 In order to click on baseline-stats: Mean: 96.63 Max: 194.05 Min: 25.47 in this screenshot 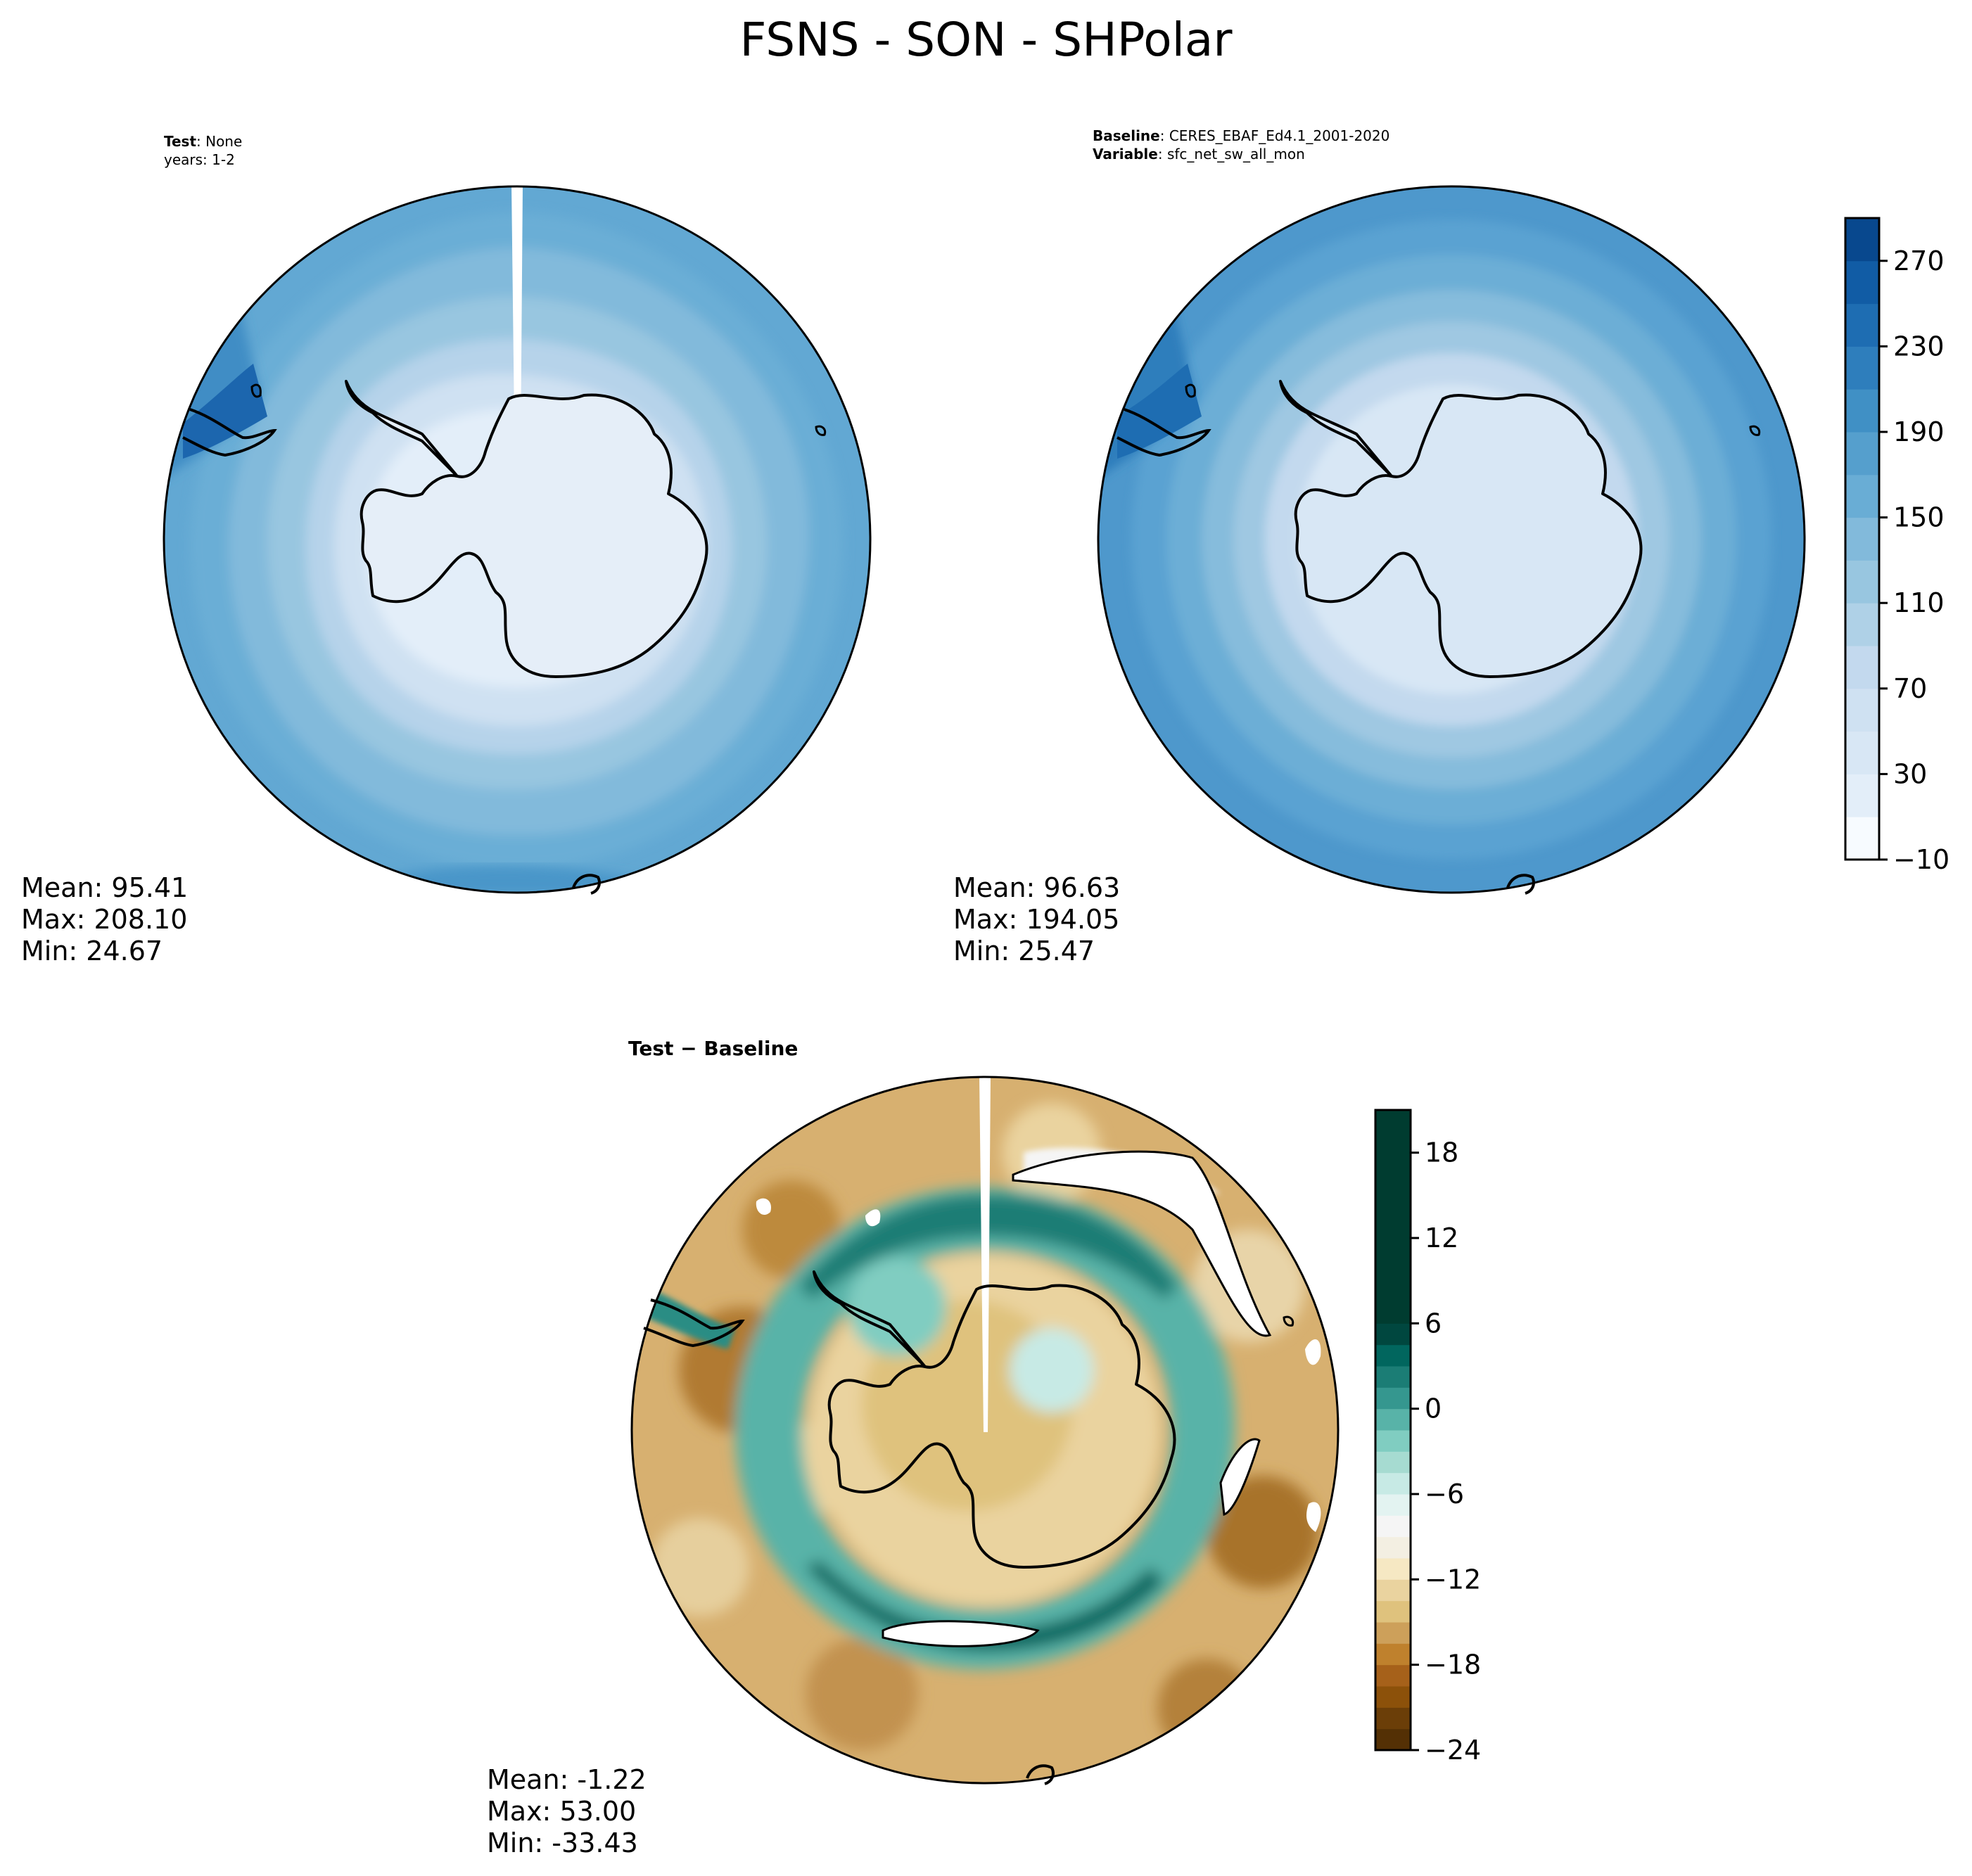, I will do `click(1036, 920)`.